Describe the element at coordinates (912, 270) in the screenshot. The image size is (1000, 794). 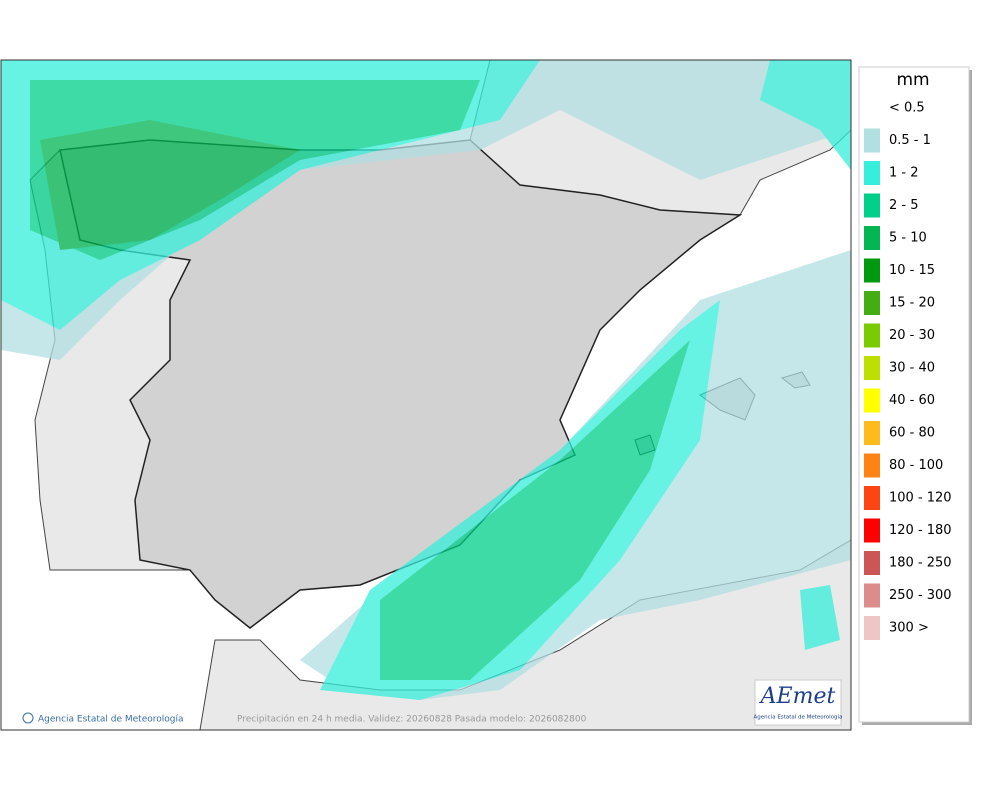
I see `legend-label: 10 - 15` at that location.